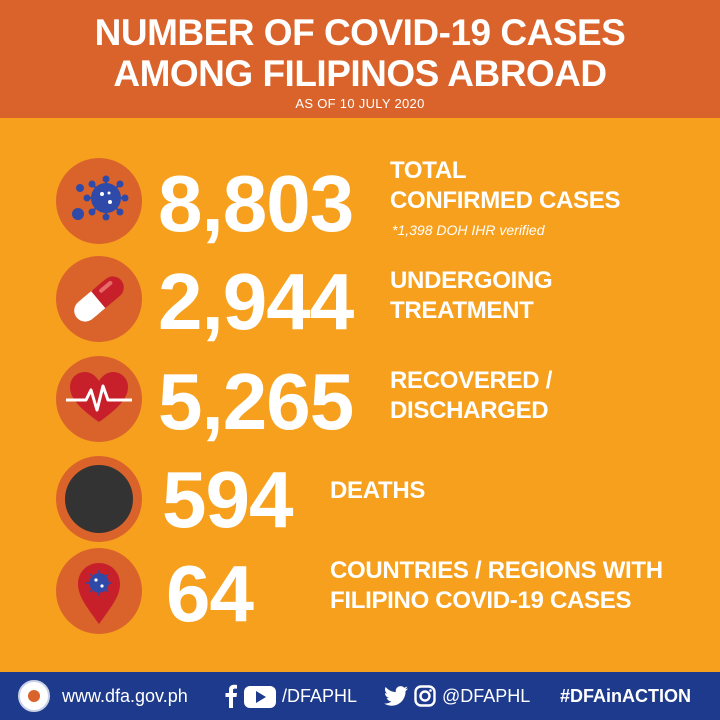  I want to click on stat-label: RECOVERED / DISCHARGED, so click(471, 396).